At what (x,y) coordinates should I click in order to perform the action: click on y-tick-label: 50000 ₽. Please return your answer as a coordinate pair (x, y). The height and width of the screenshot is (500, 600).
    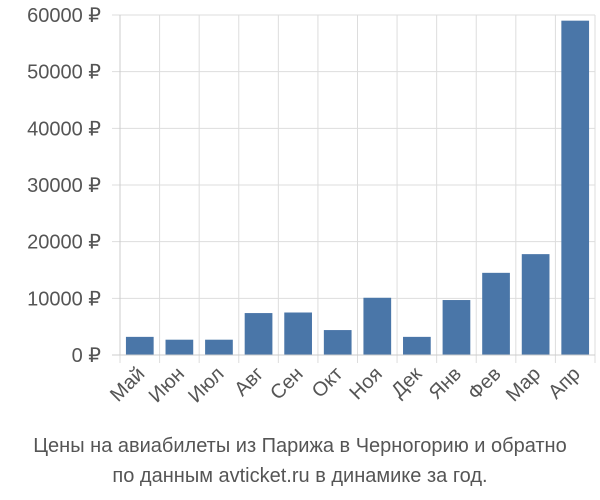
    Looking at the image, I should click on (64, 73).